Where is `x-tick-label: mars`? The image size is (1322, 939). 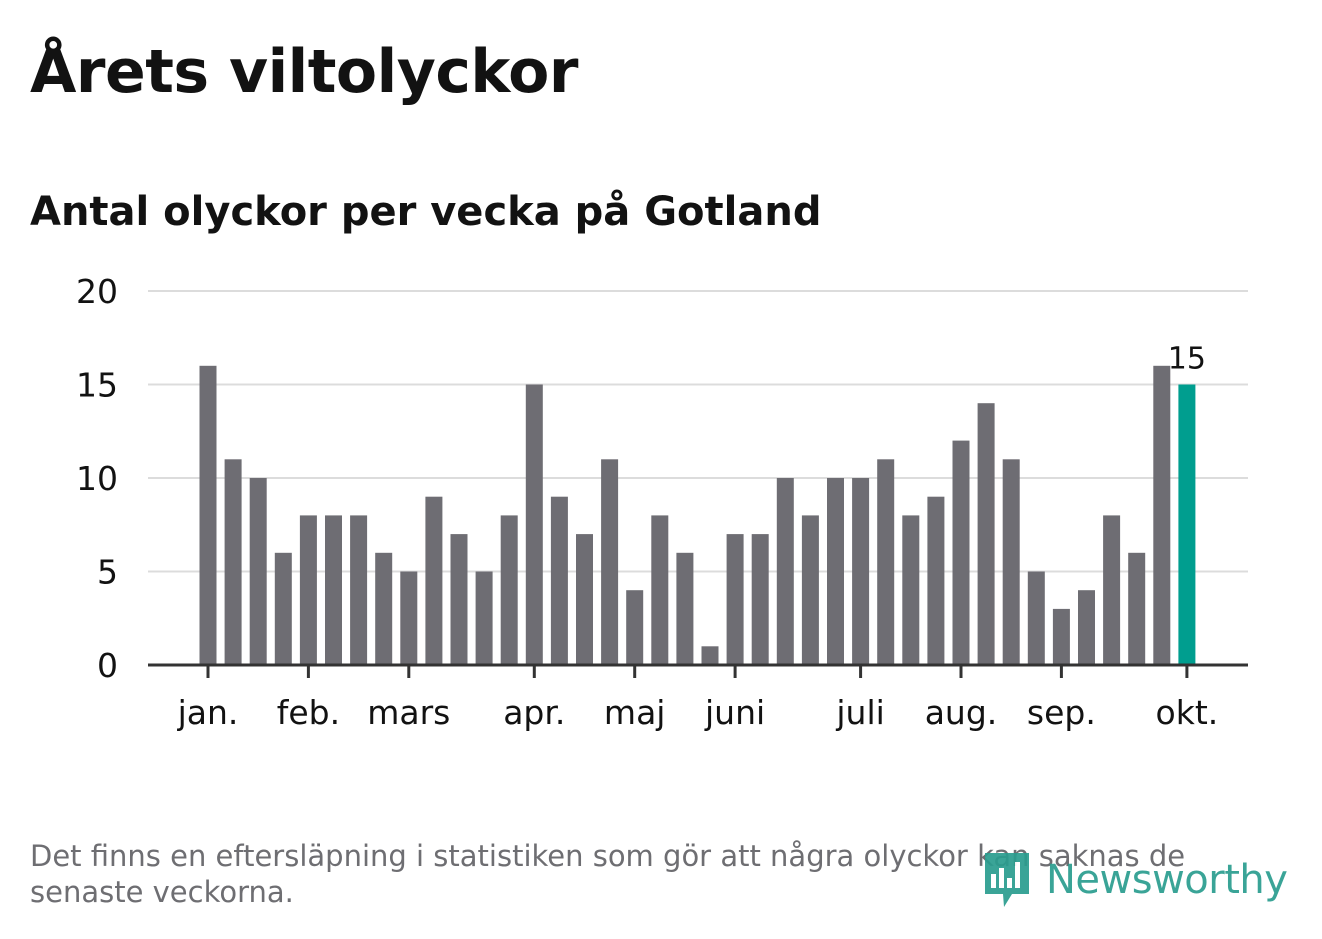 x-tick-label: mars is located at coordinates (408, 712).